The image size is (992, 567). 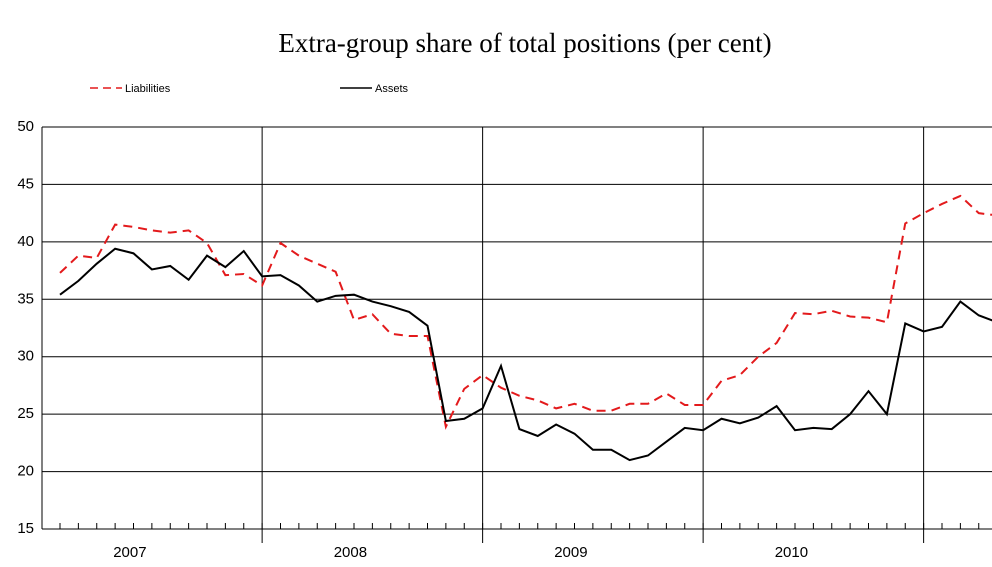 What do you see at coordinates (25, 356) in the screenshot?
I see `y-tick-label: 30` at bounding box center [25, 356].